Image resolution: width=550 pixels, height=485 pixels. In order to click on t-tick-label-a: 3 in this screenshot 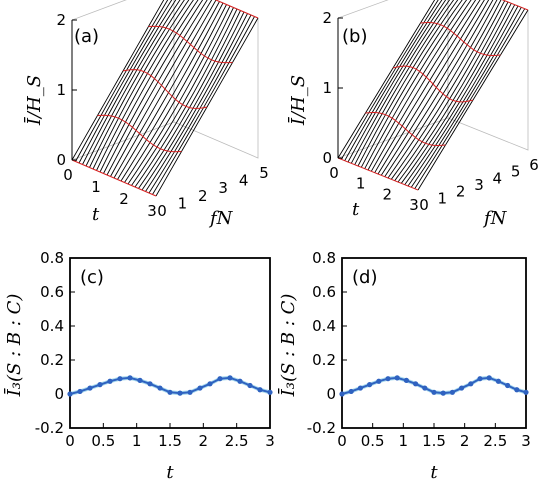, I will do `click(152, 211)`.